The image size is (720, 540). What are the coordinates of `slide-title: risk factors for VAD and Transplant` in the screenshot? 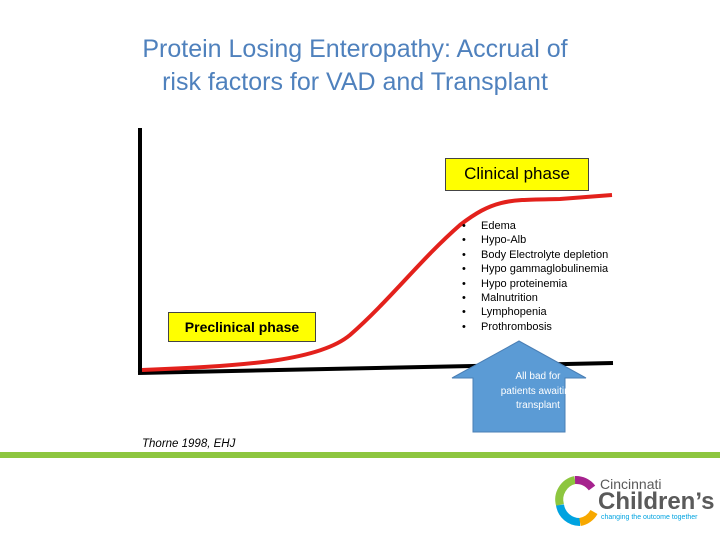 It's located at (355, 82).